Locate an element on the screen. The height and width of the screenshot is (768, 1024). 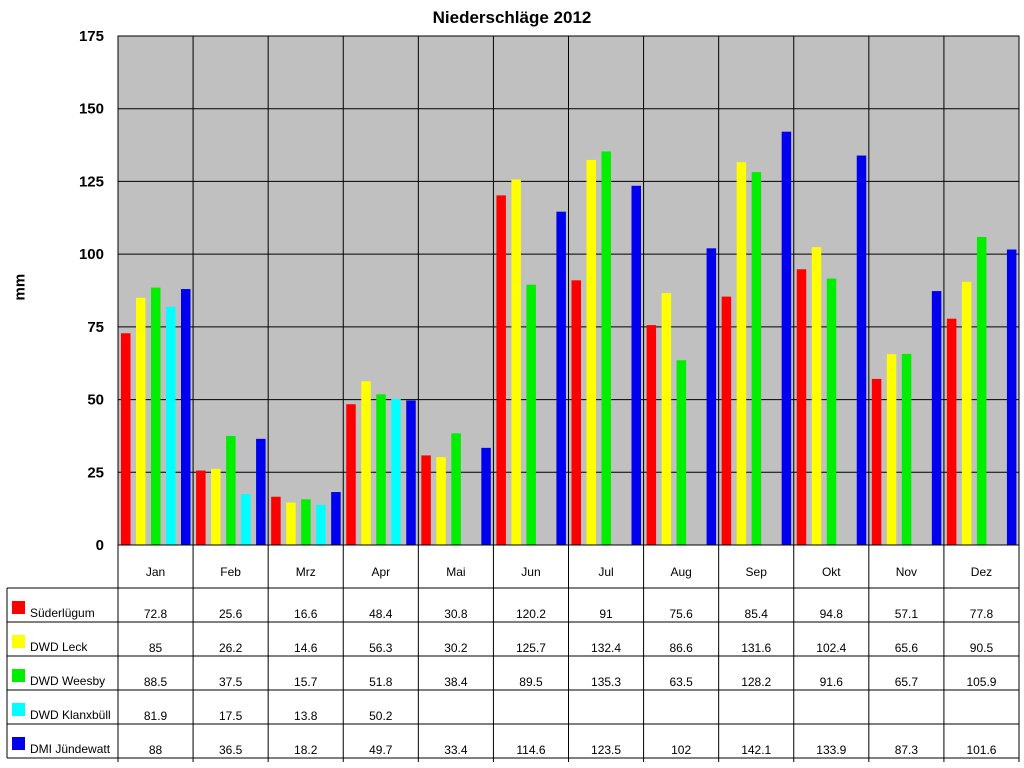
table-cell-value: 33.4 is located at coordinates (456, 750).